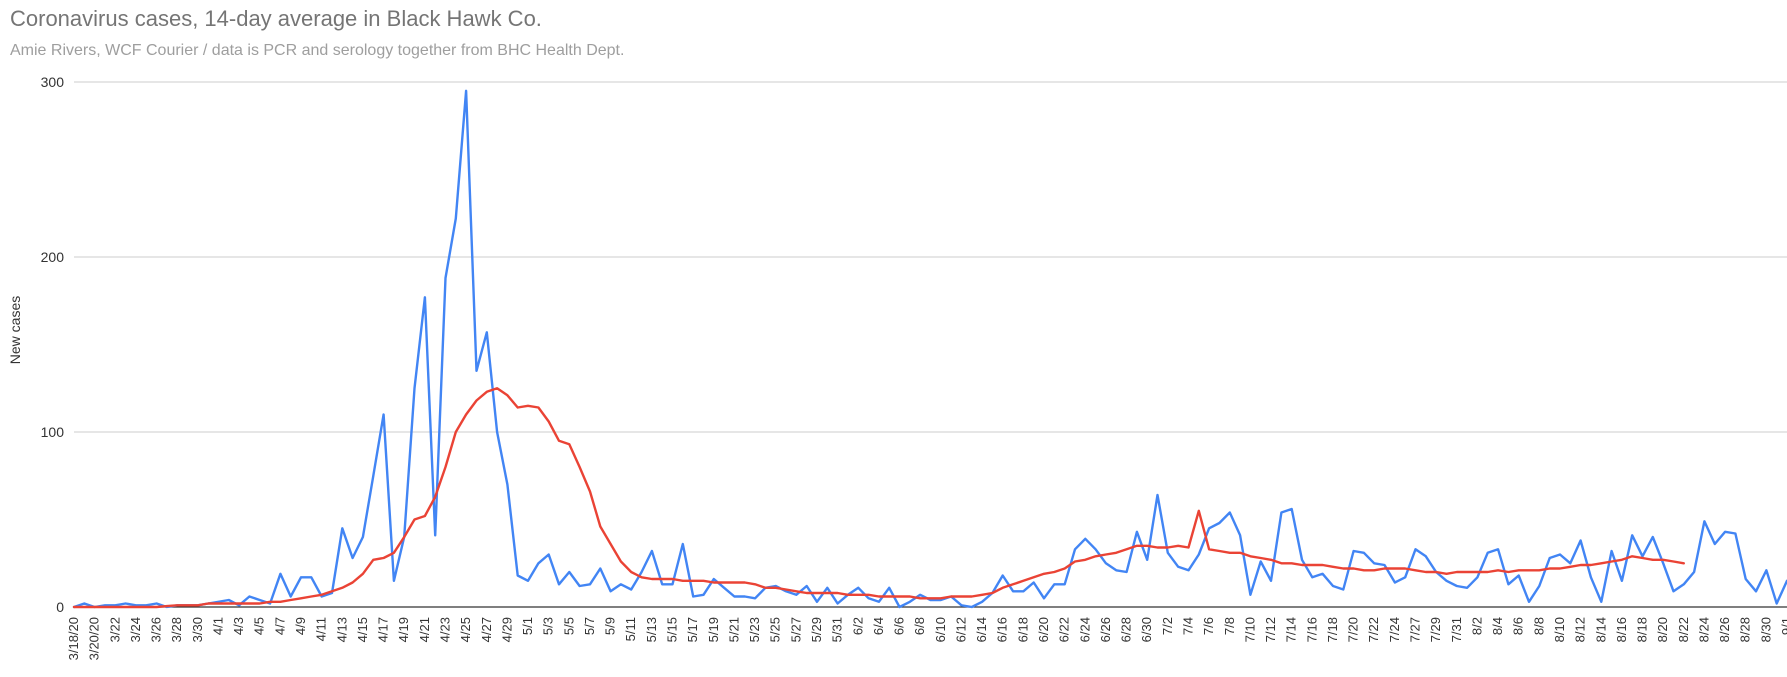 The image size is (1787, 677). I want to click on x-tick-label: 5/1, so click(527, 626).